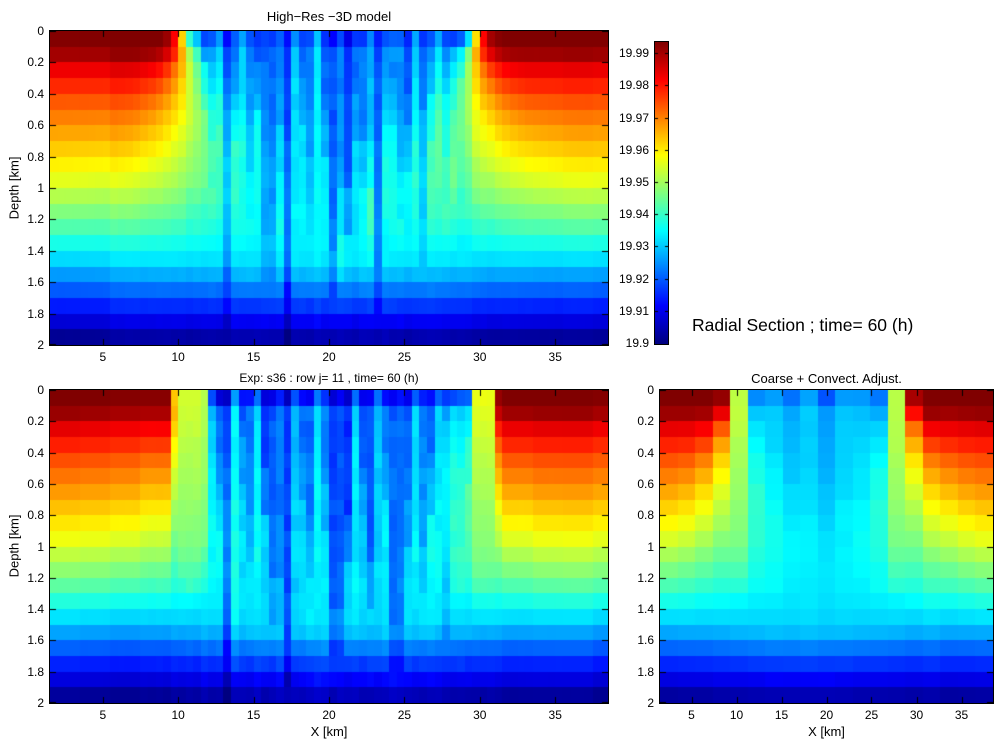 This screenshot has width=1001, height=747. Describe the element at coordinates (633, 85) in the screenshot. I see `colorbar-tick-label: 19.98` at that location.